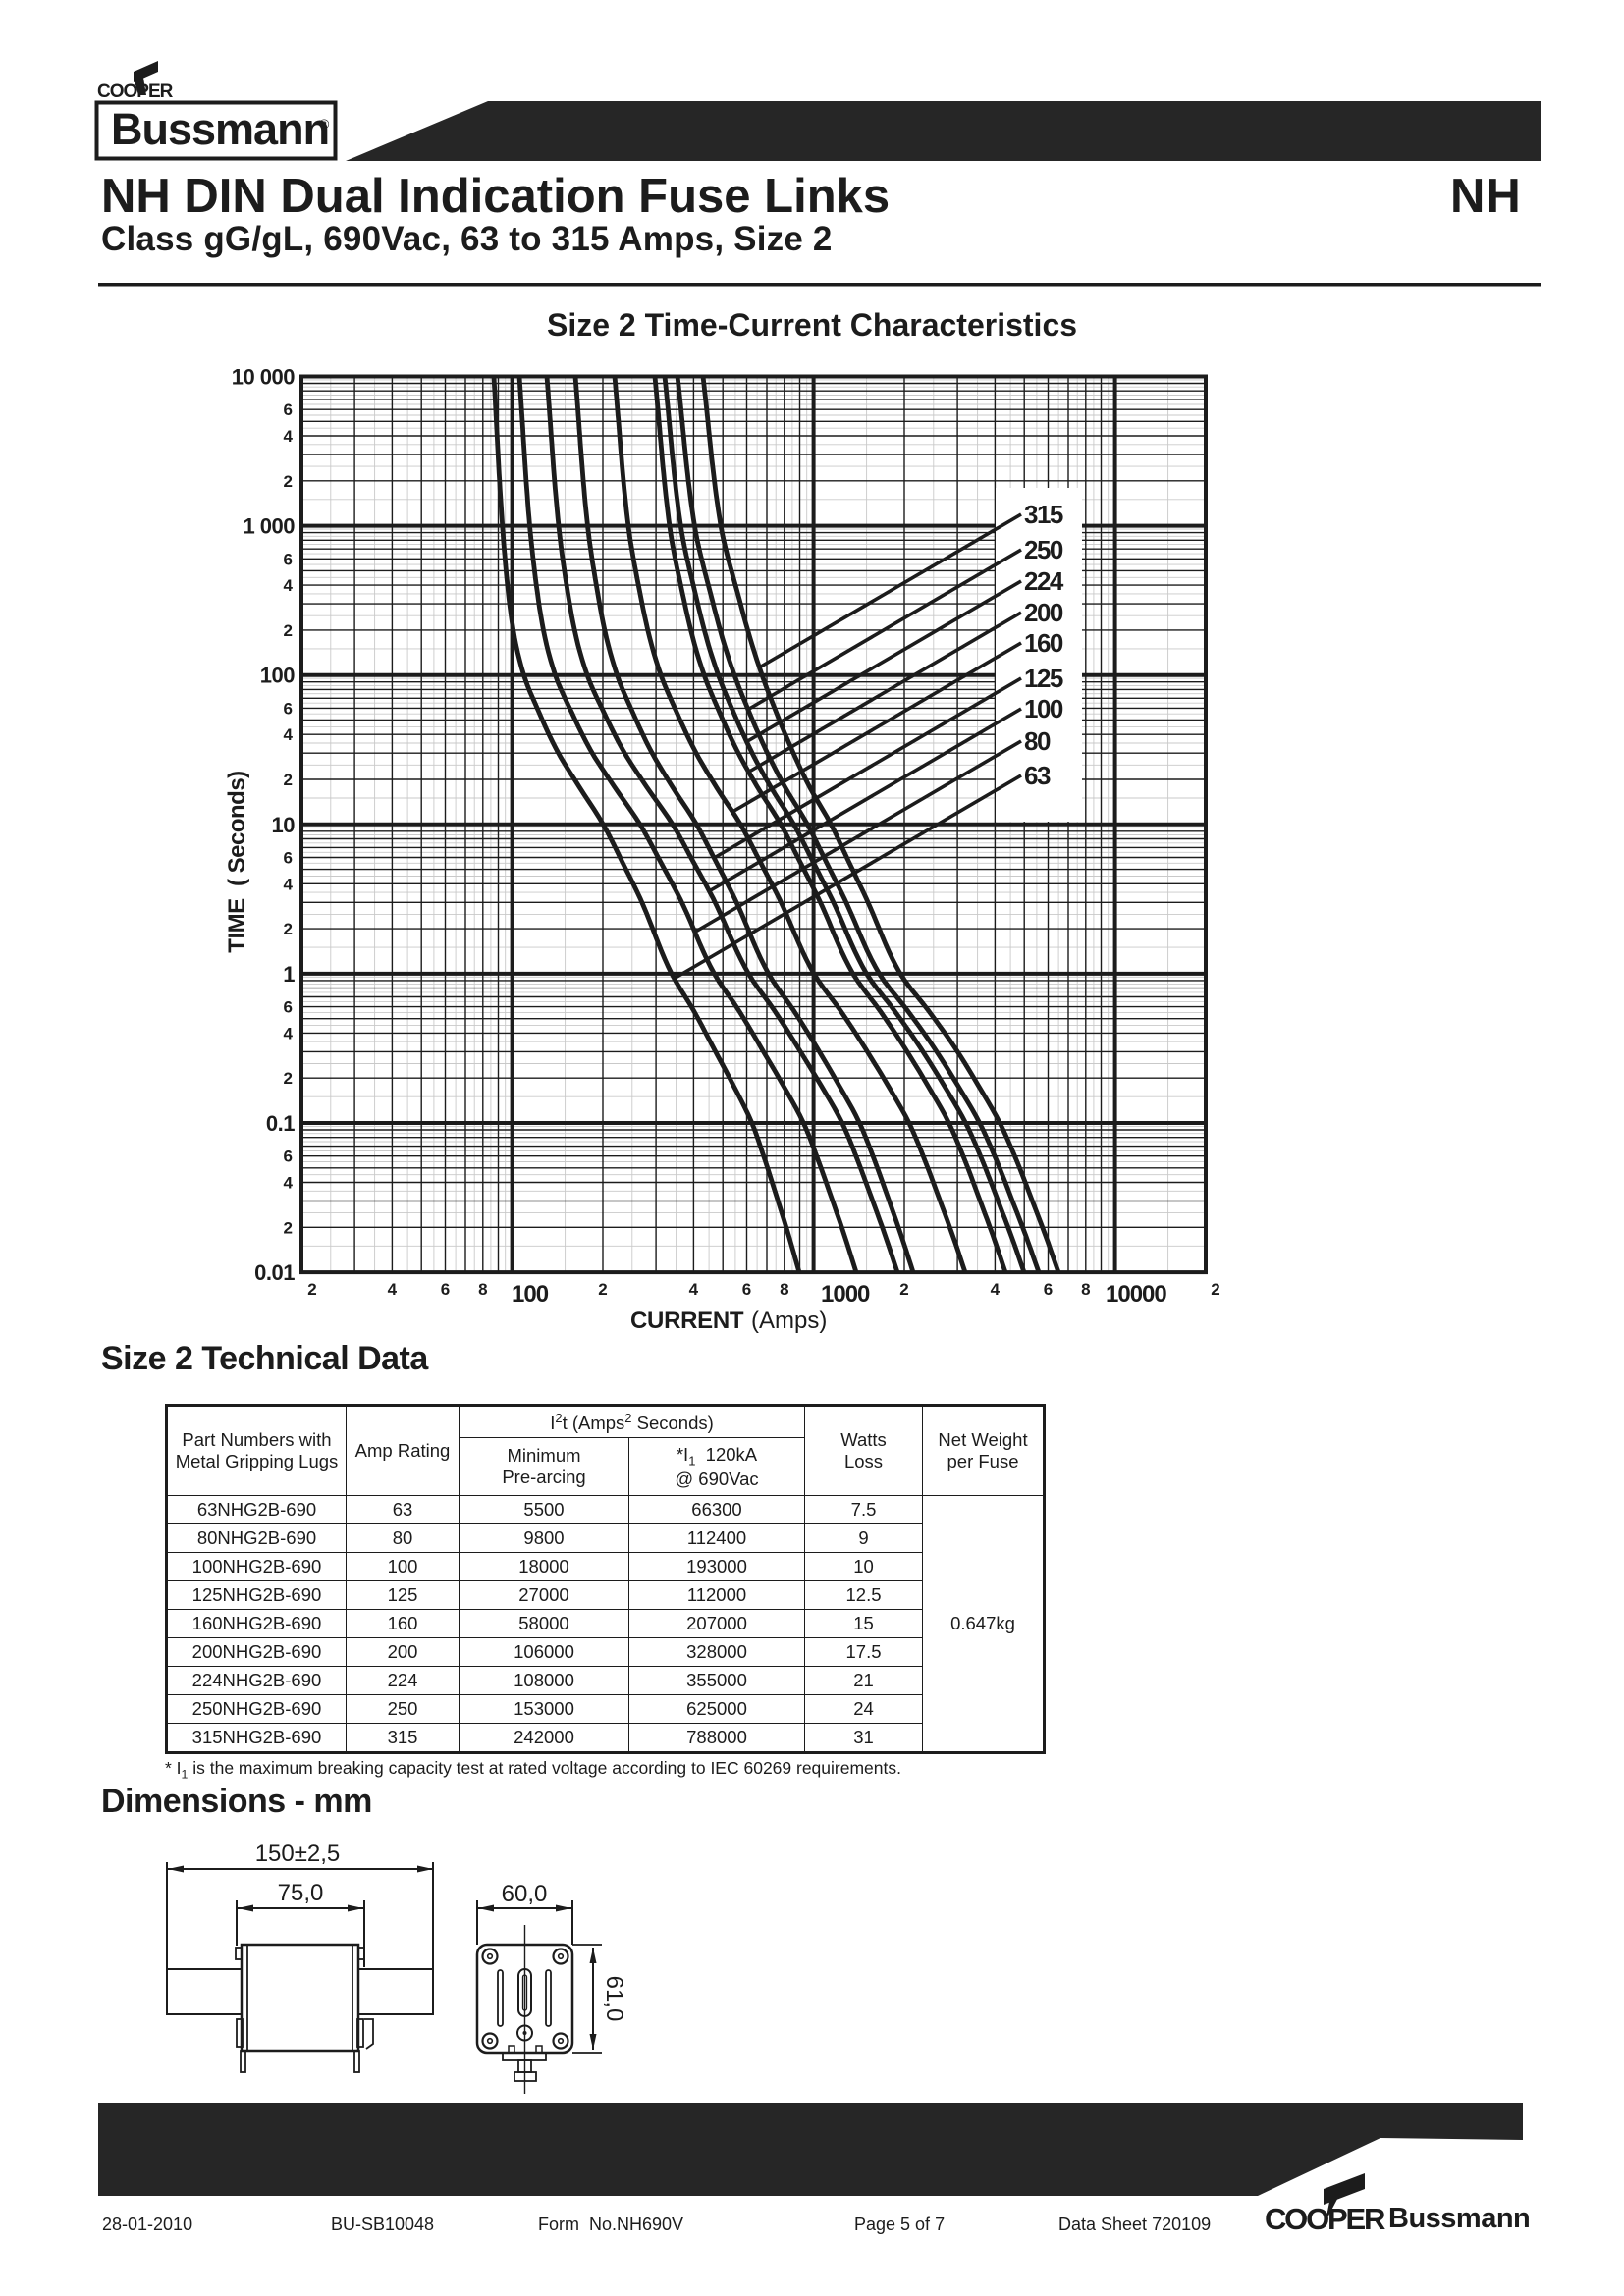  Describe the element at coordinates (614, 1999) in the screenshot. I see `svg-text: 61,0` at that location.